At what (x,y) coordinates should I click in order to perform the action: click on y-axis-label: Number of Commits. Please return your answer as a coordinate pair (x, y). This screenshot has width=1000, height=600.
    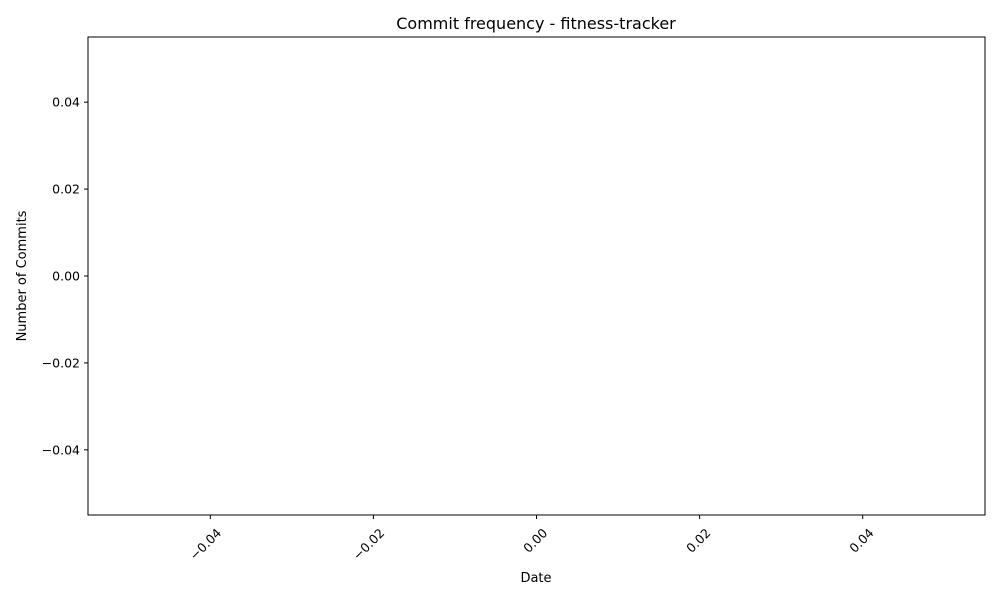
    Looking at the image, I should click on (22, 275).